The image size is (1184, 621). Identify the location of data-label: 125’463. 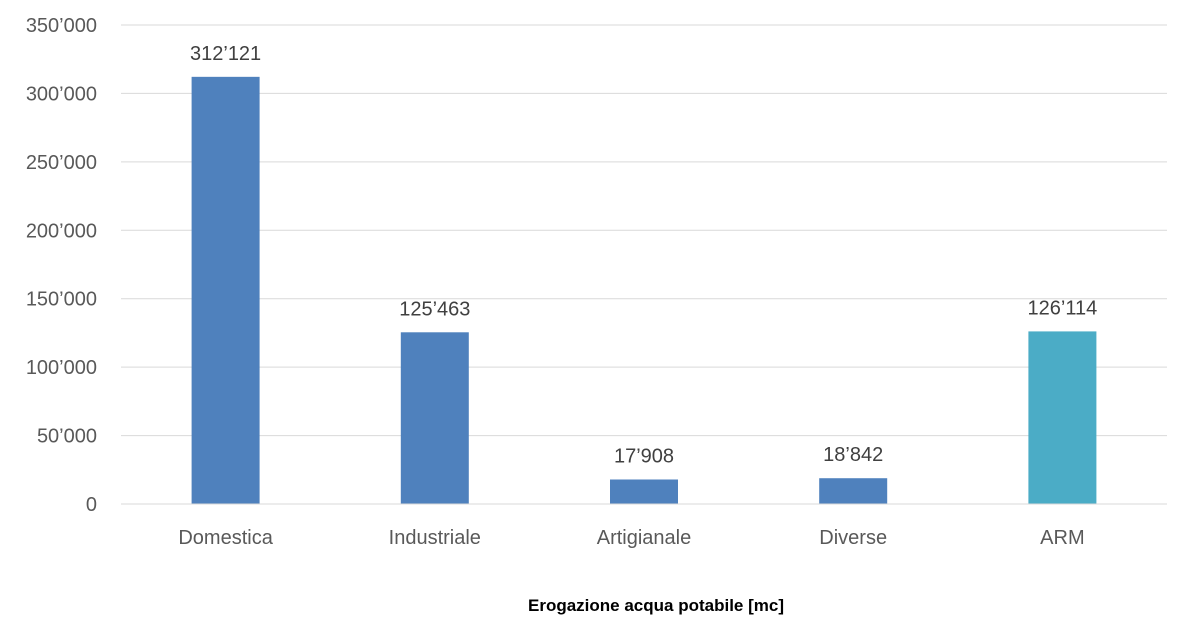
(434, 309).